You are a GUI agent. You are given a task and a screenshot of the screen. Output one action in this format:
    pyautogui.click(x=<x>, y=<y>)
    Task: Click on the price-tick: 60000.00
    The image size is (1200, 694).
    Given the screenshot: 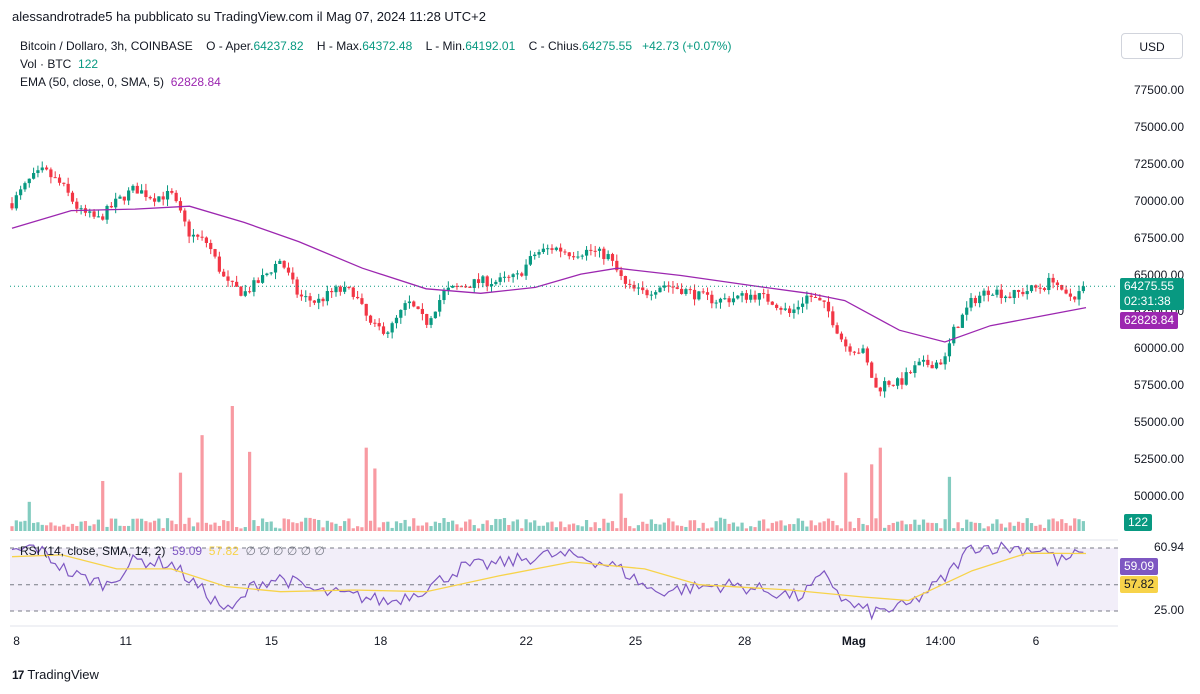 What is the action you would take?
    pyautogui.click(x=1158, y=348)
    